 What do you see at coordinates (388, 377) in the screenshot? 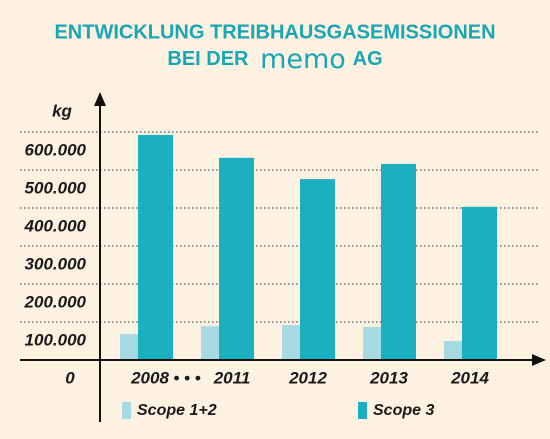
I see `x-tick-label: 2013` at bounding box center [388, 377].